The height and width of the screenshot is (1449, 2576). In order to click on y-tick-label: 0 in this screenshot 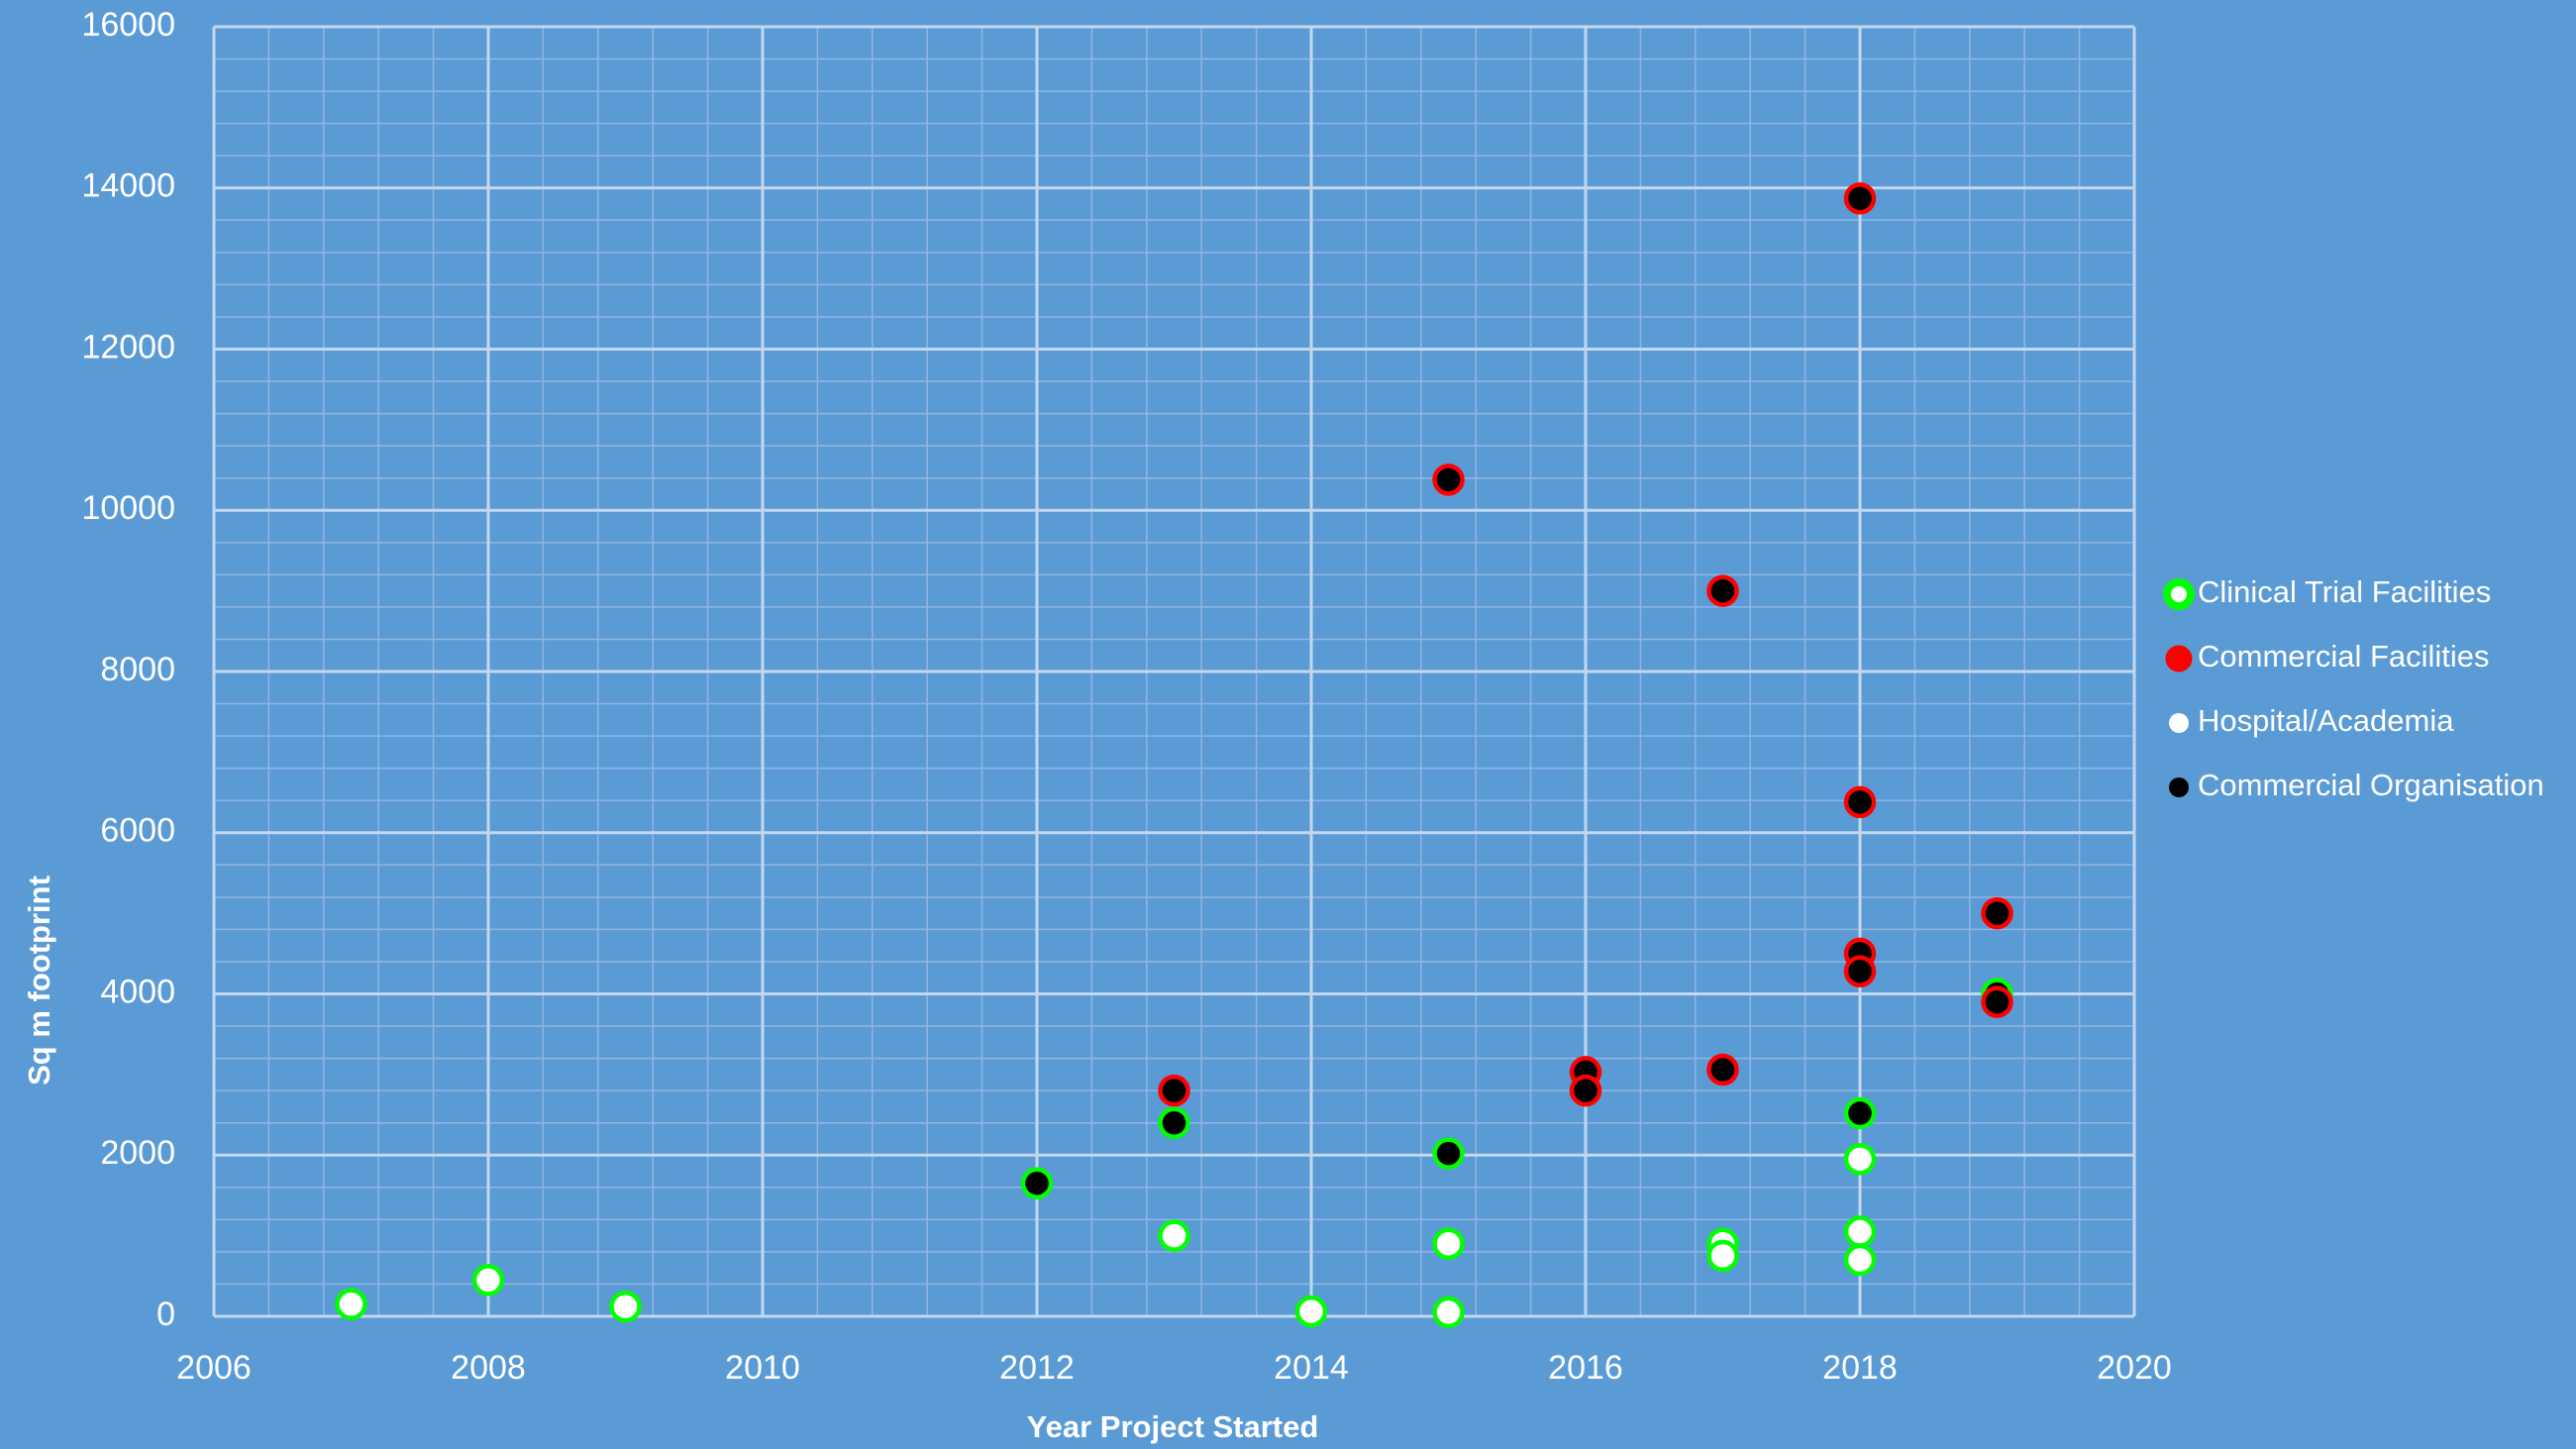, I will do `click(165, 1314)`.